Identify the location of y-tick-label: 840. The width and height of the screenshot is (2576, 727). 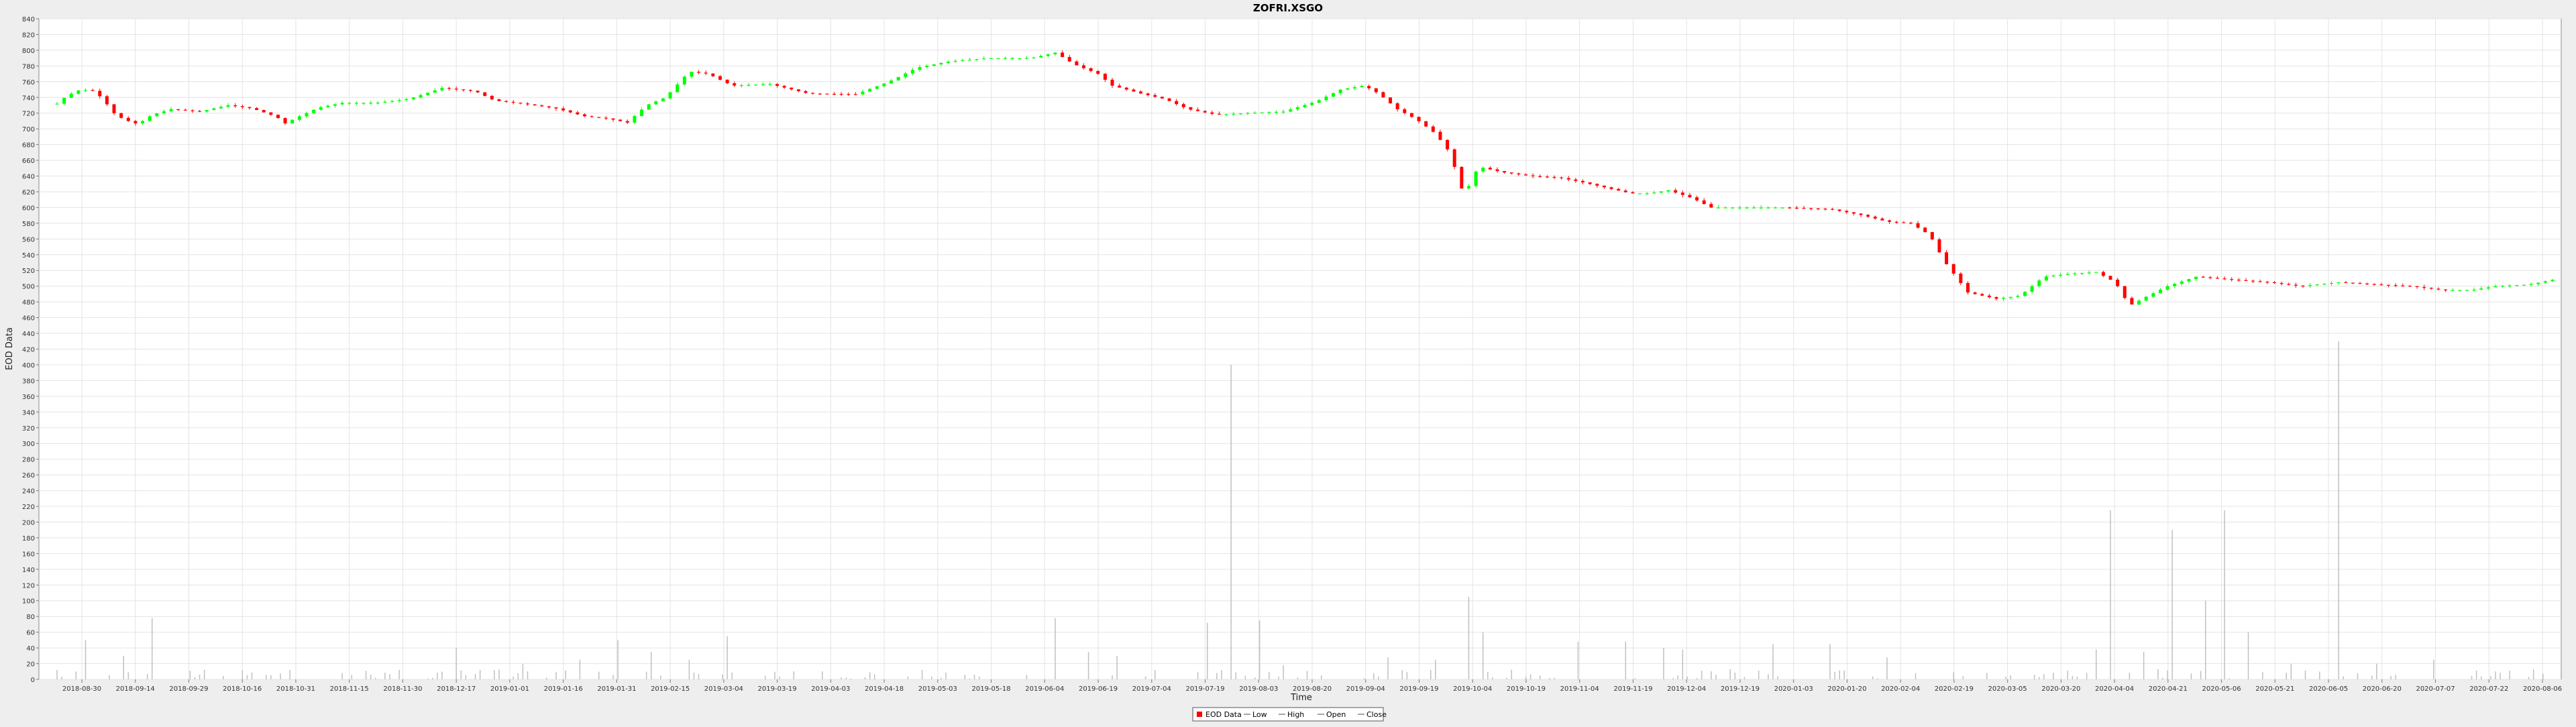
(28, 19).